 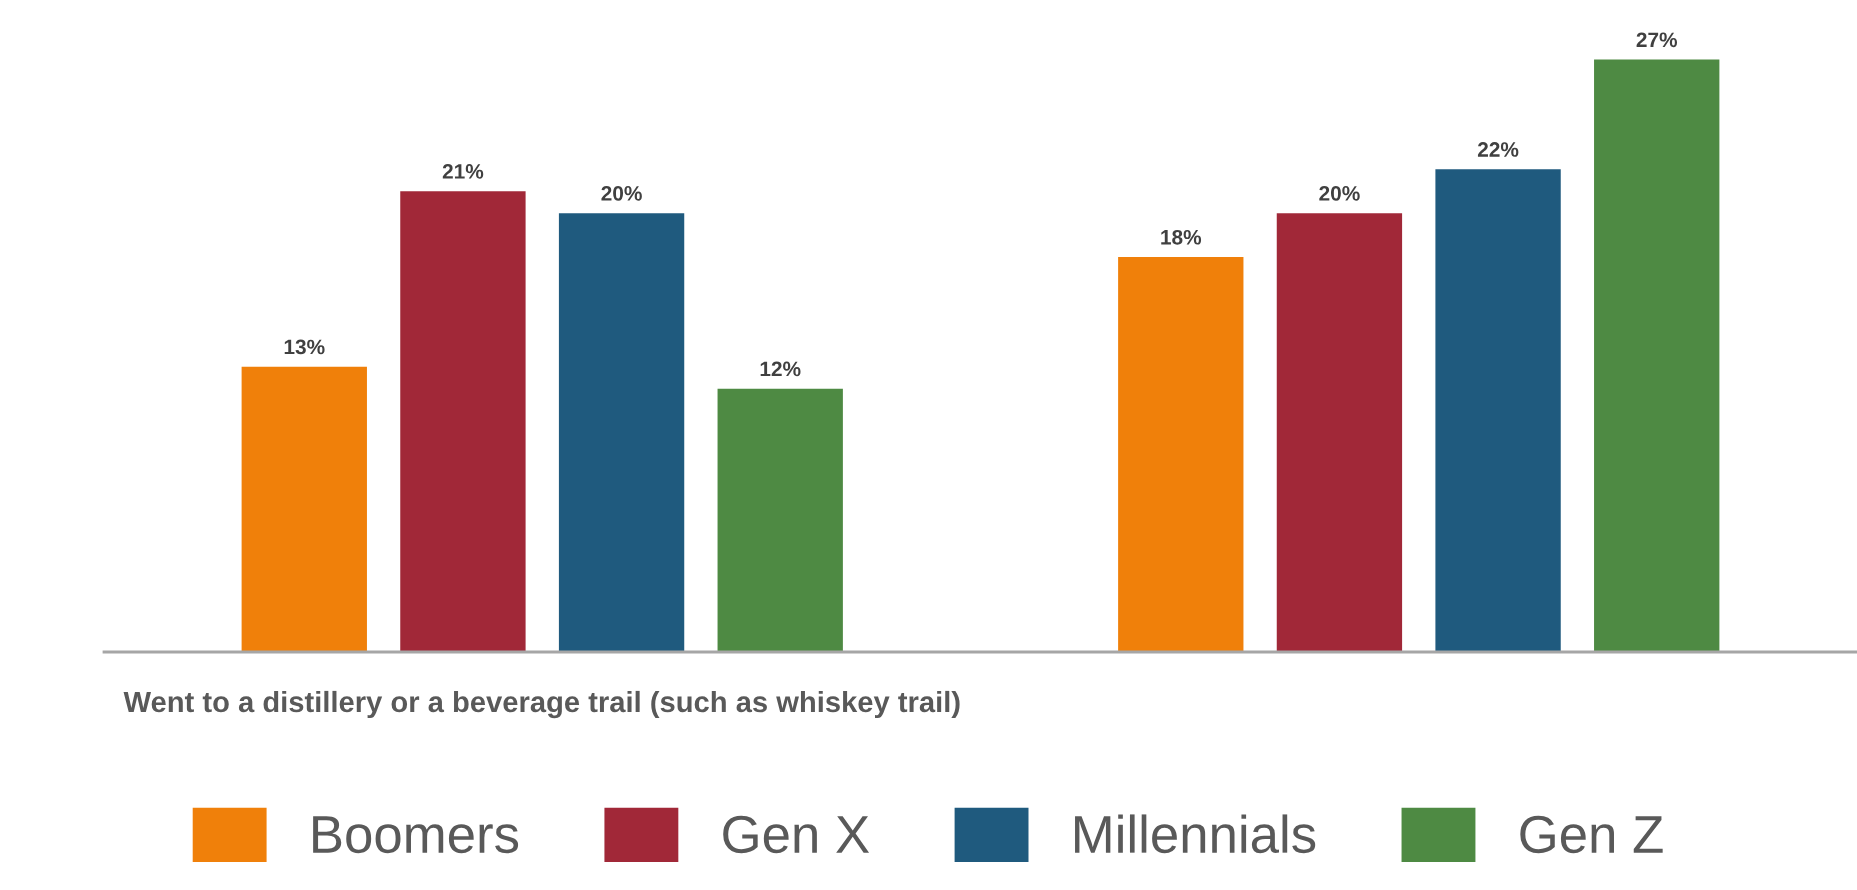 I want to click on data-label: 27%, so click(x=1657, y=40).